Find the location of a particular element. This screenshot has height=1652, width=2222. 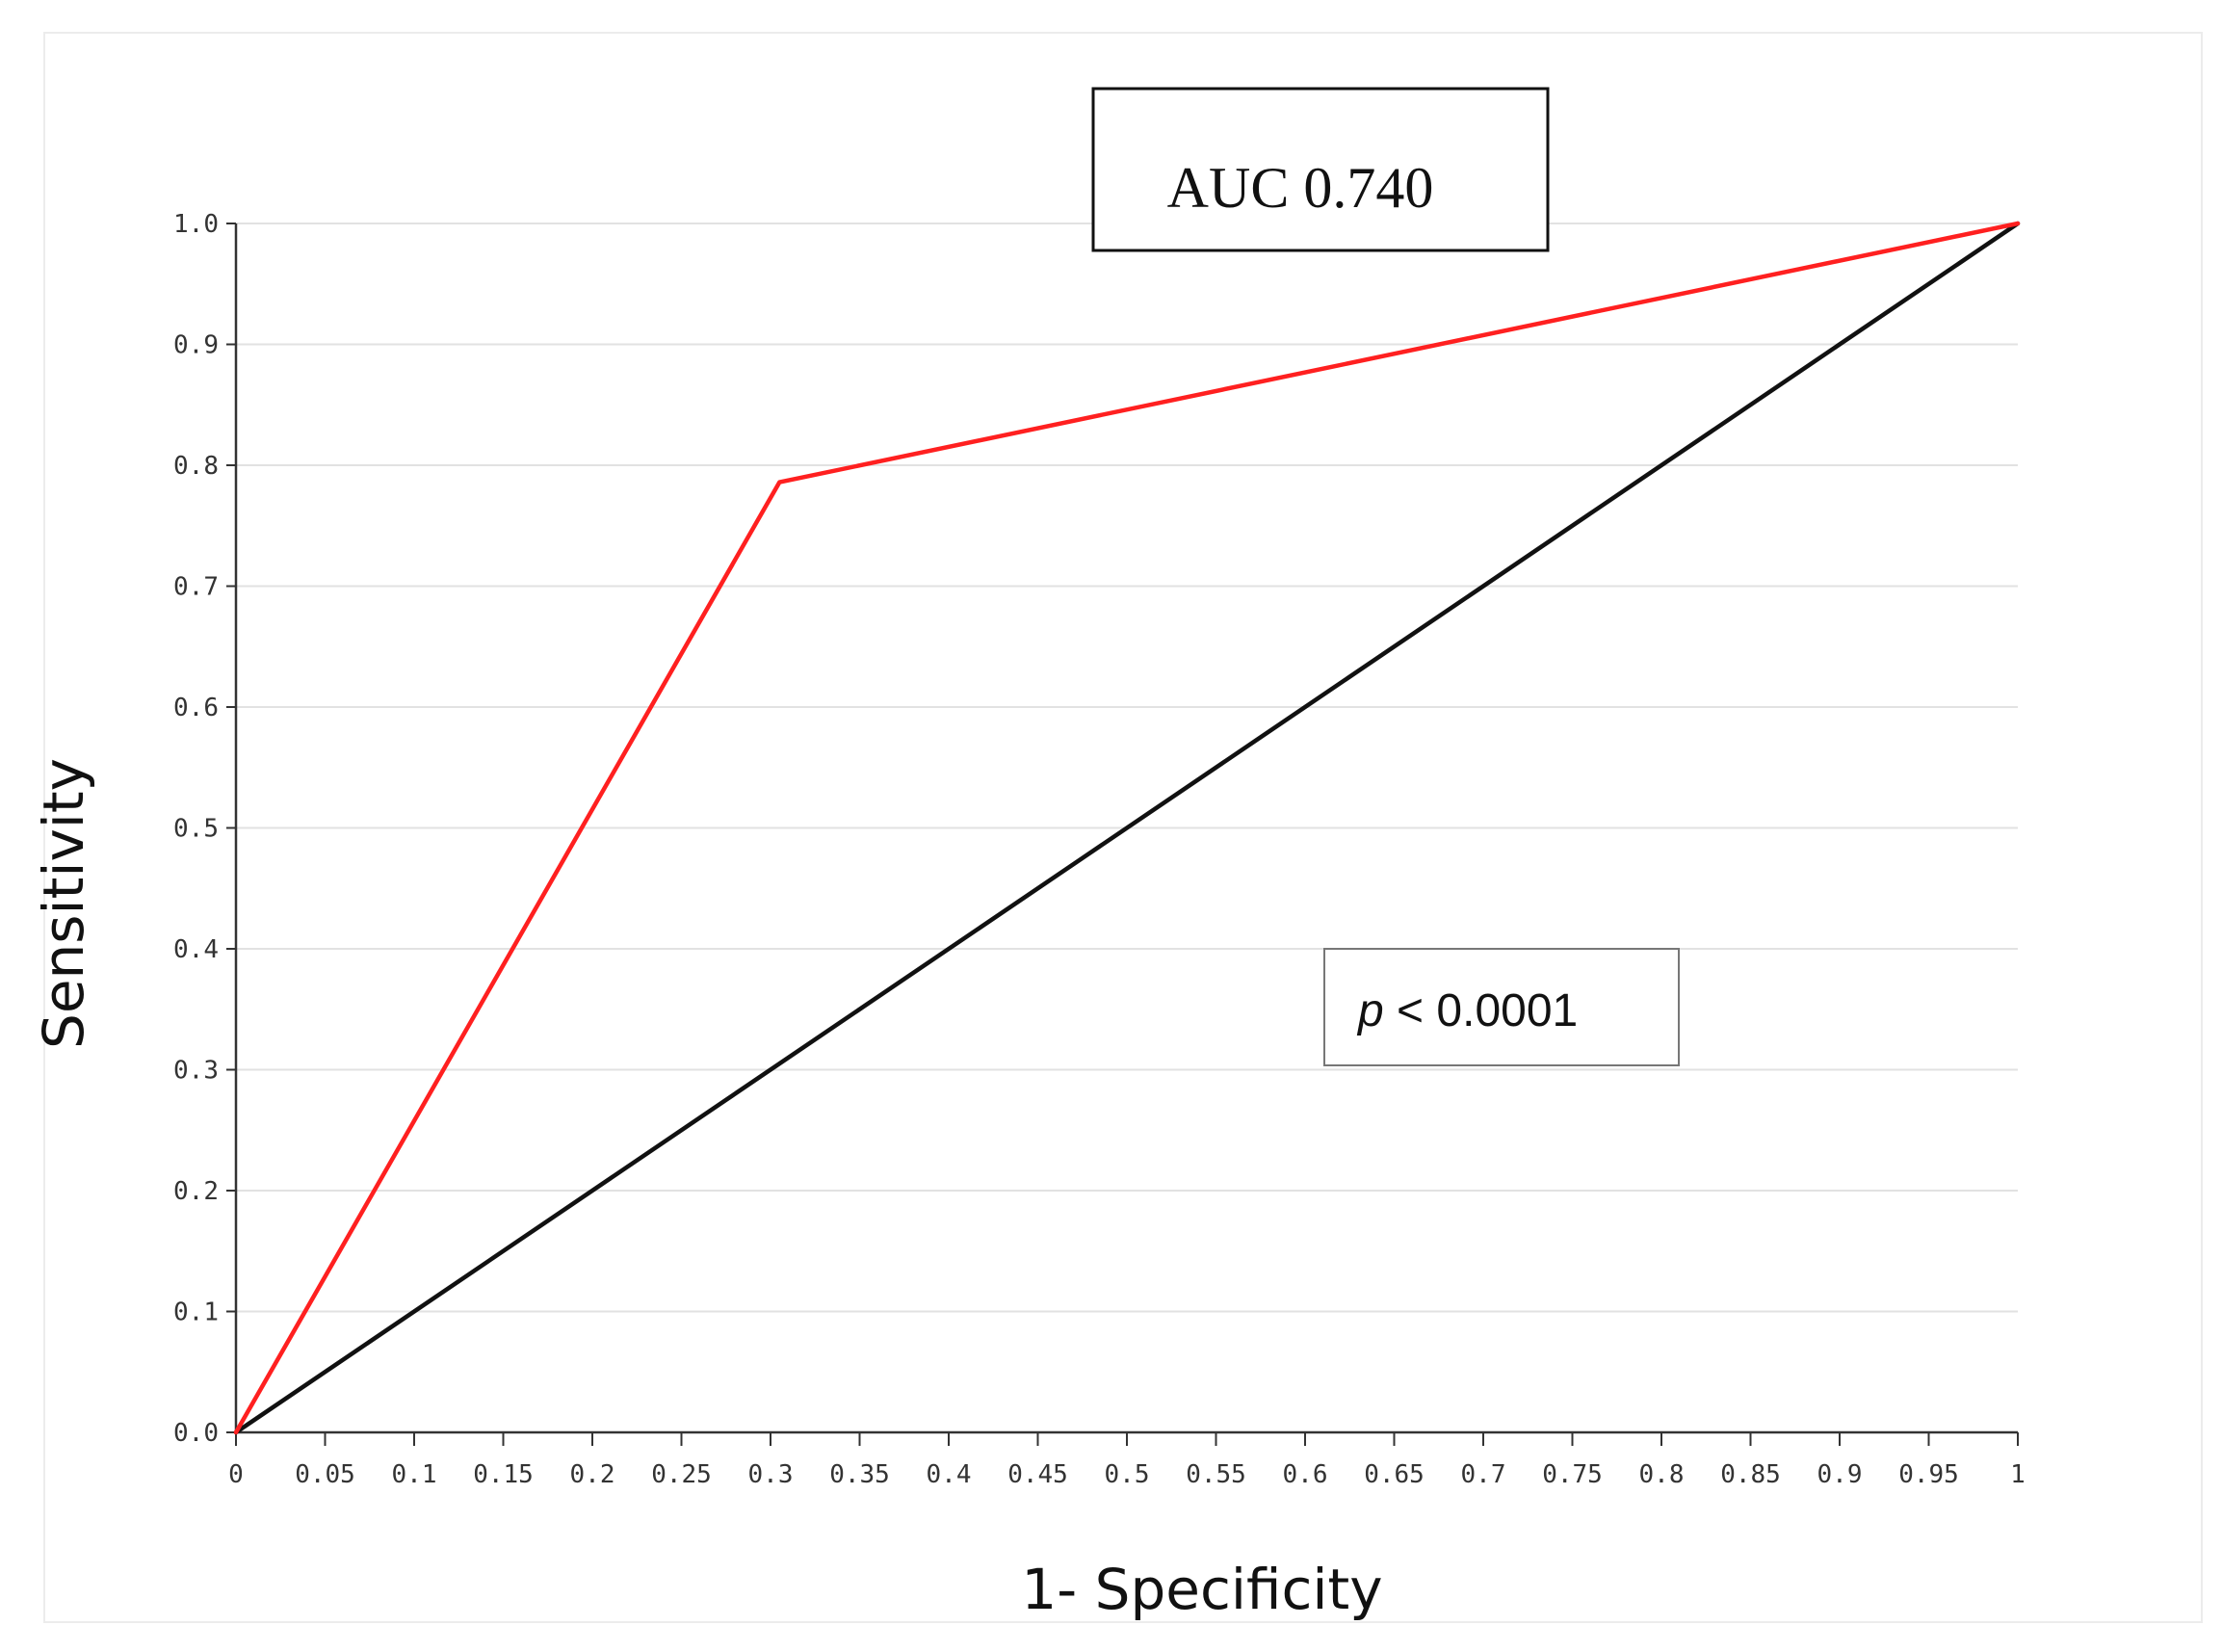

x-tick-label-0.3: 0.3 is located at coordinates (771, 1474).